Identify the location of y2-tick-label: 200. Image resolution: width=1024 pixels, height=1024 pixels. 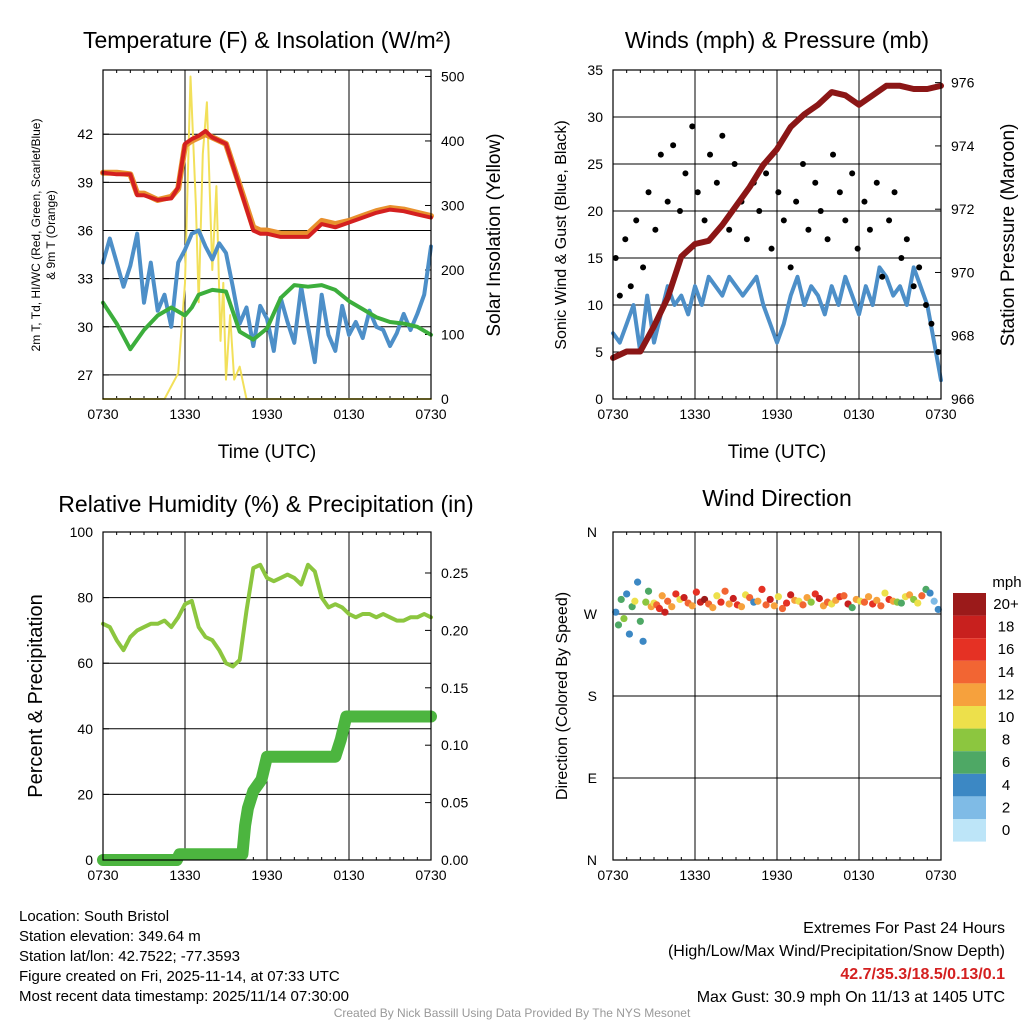
(453, 270).